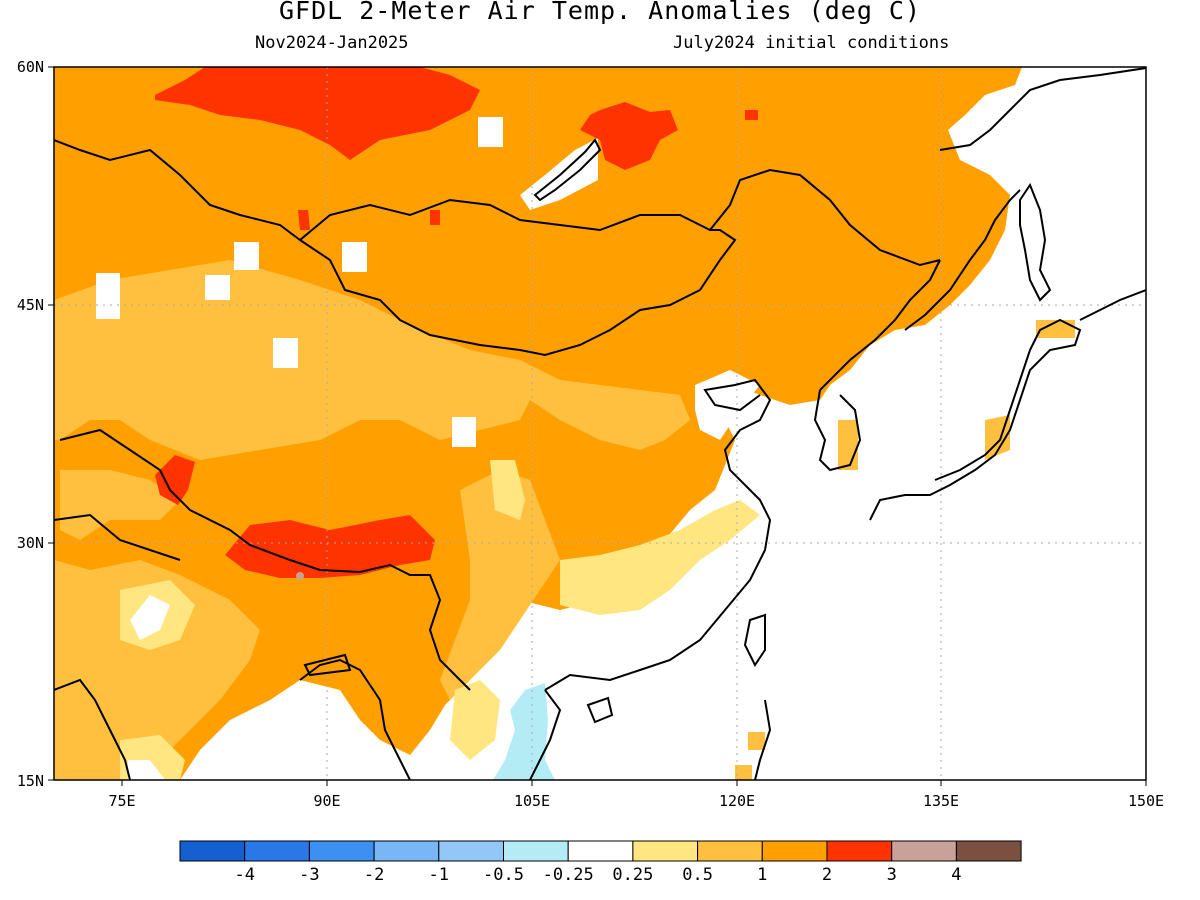 Image resolution: width=1200 pixels, height=900 pixels. I want to click on colorbar-label: -2, so click(374, 875).